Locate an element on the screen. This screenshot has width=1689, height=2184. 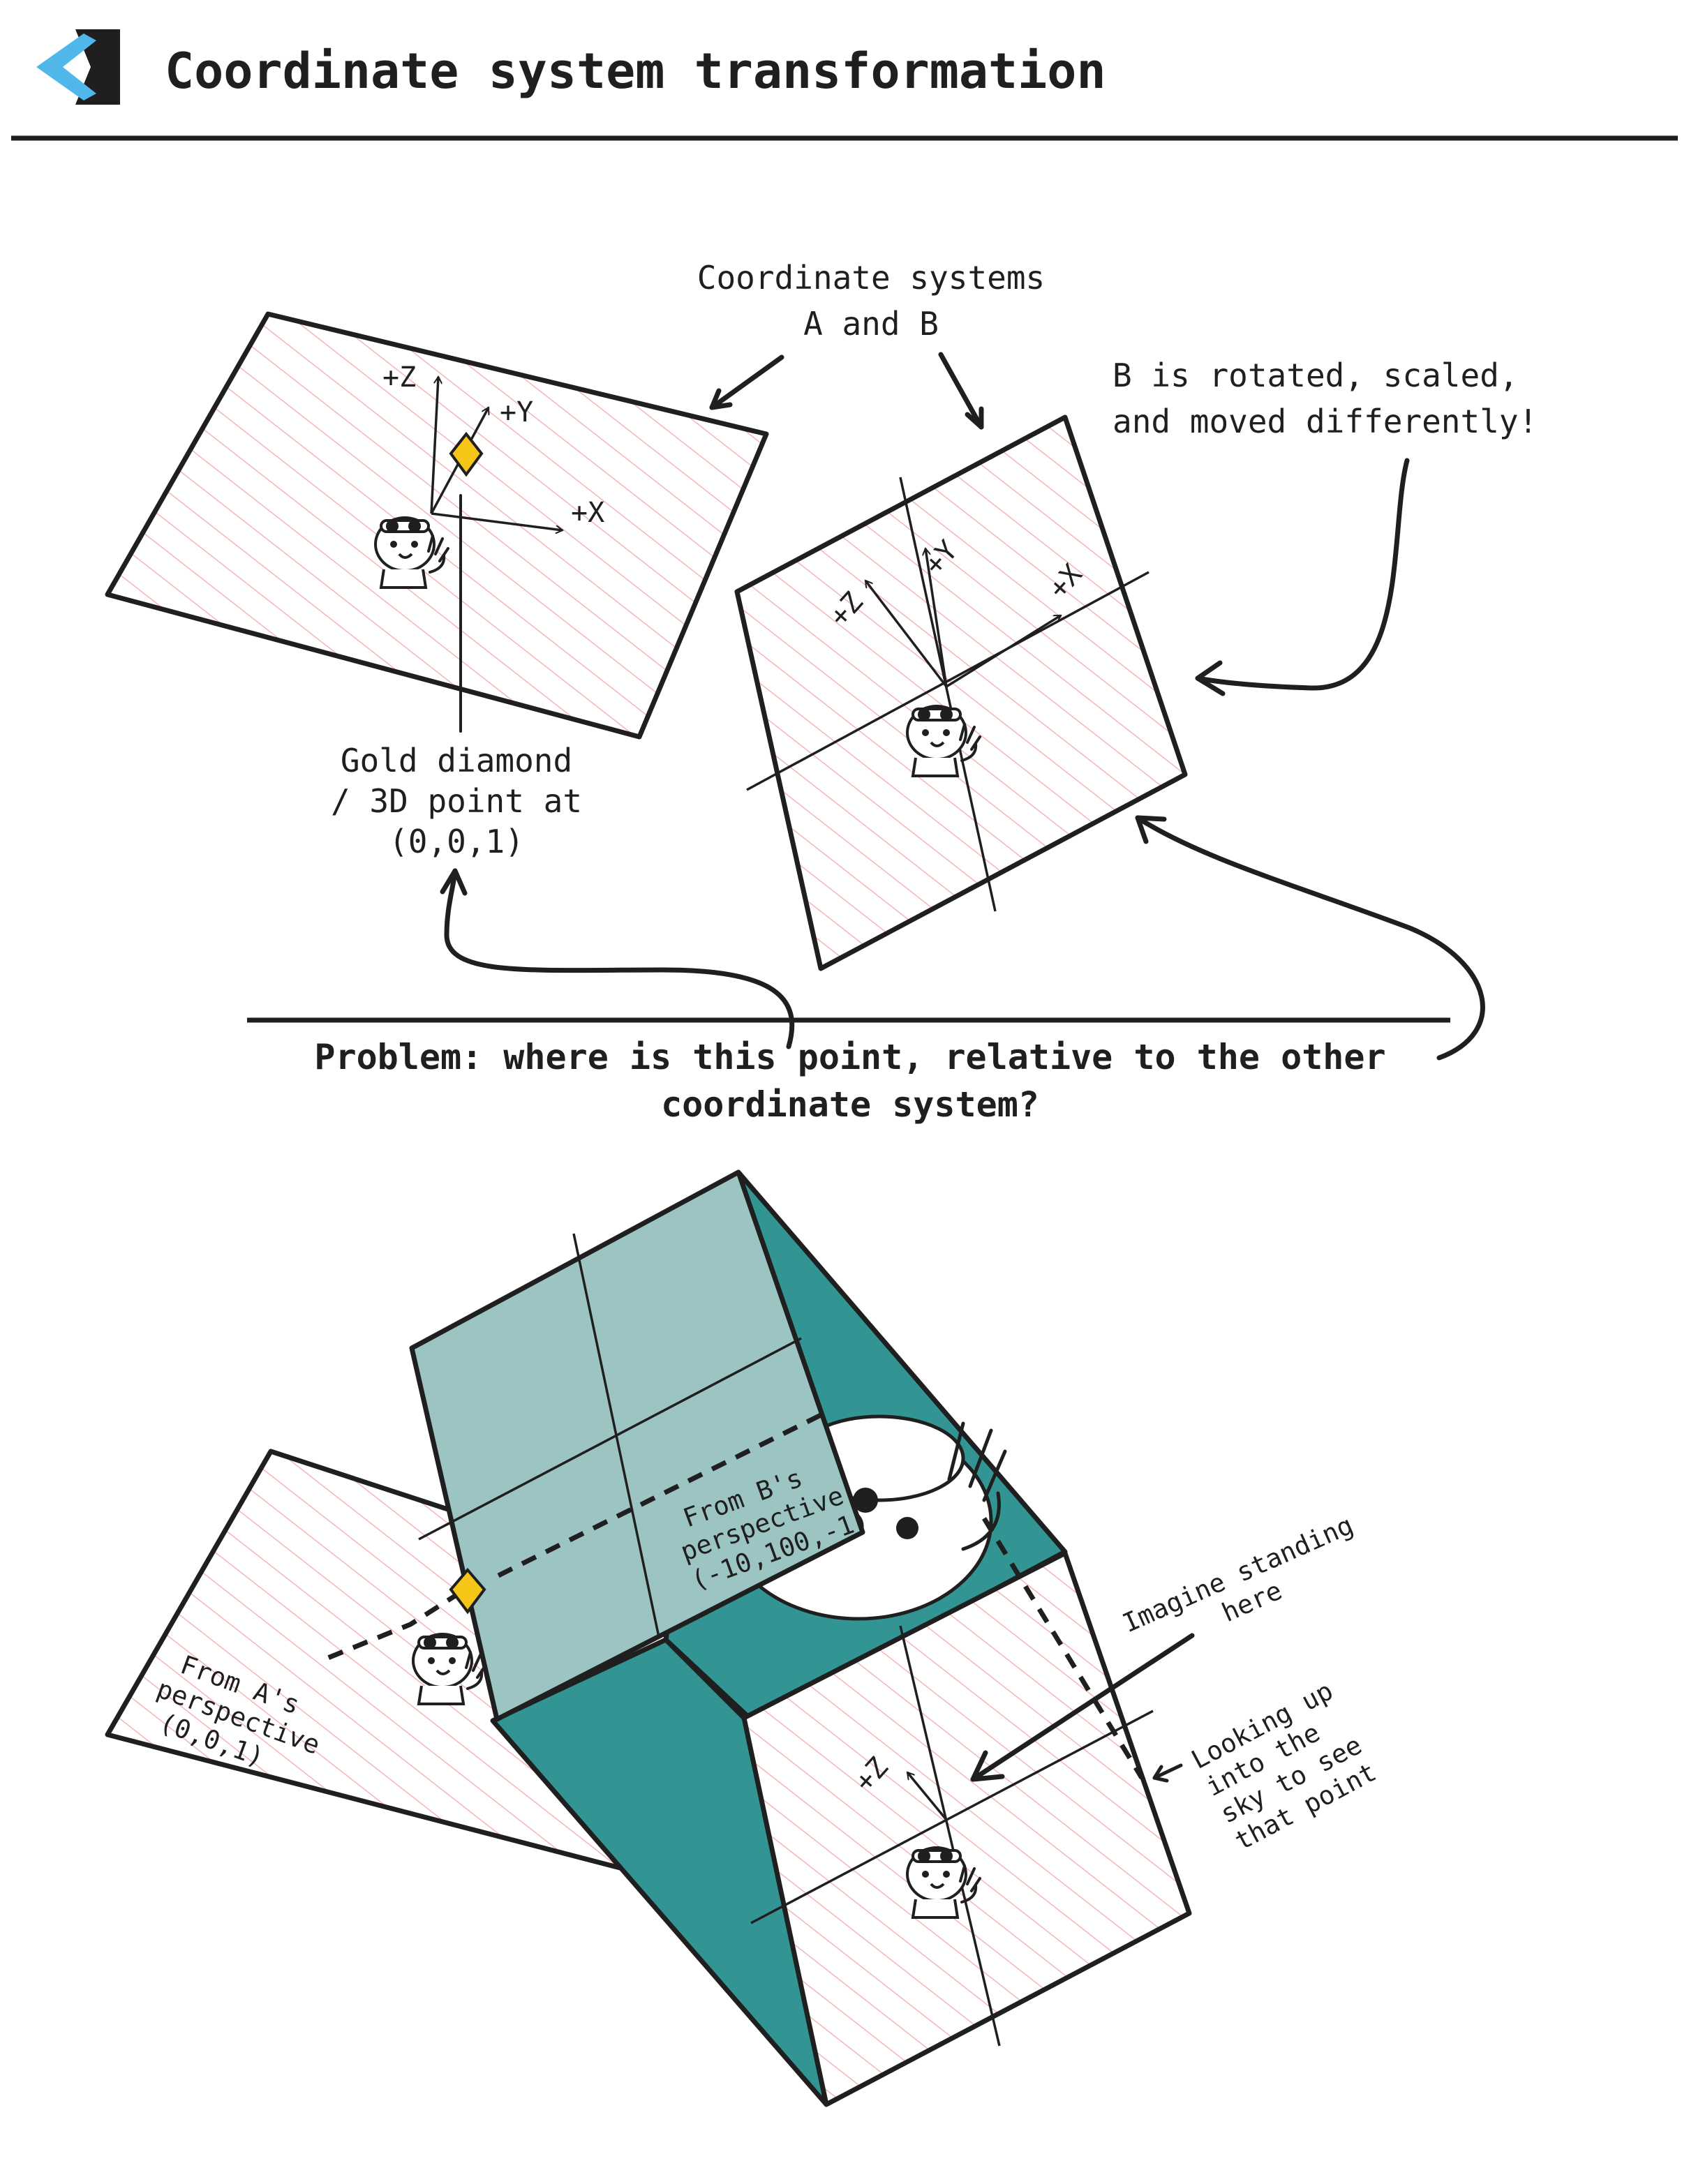
dash-looking-up is located at coordinates (1063, 1648).